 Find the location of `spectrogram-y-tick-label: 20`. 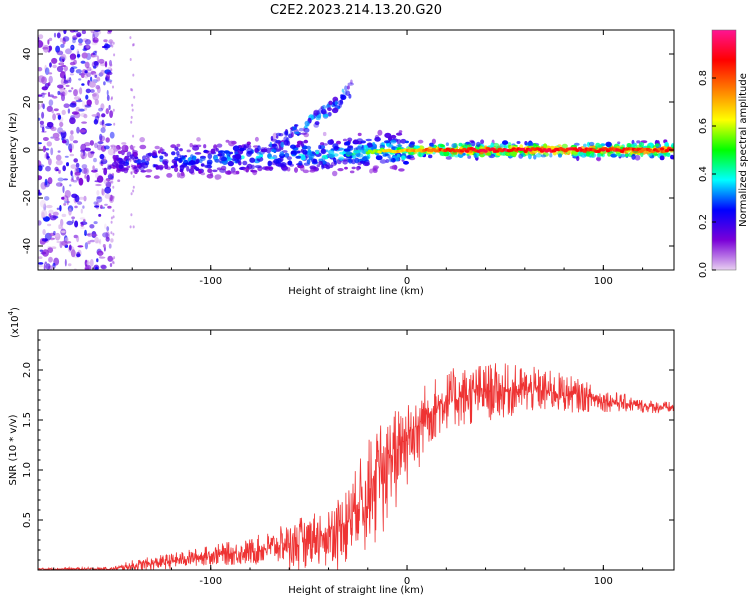

spectrogram-y-tick-label: 20 is located at coordinates (27, 102).